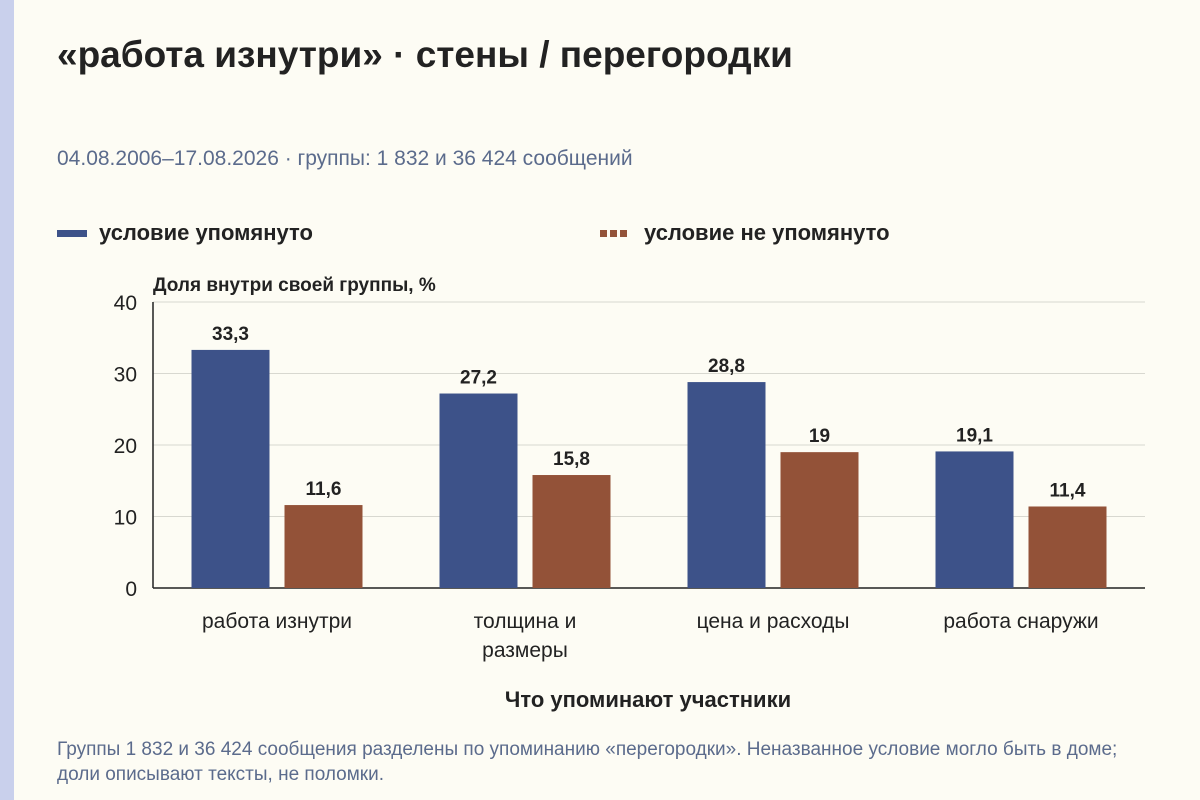 The width and height of the screenshot is (1200, 800). What do you see at coordinates (571, 459) in the screenshot?
I see `data-label-not-mentioned: 15,8` at bounding box center [571, 459].